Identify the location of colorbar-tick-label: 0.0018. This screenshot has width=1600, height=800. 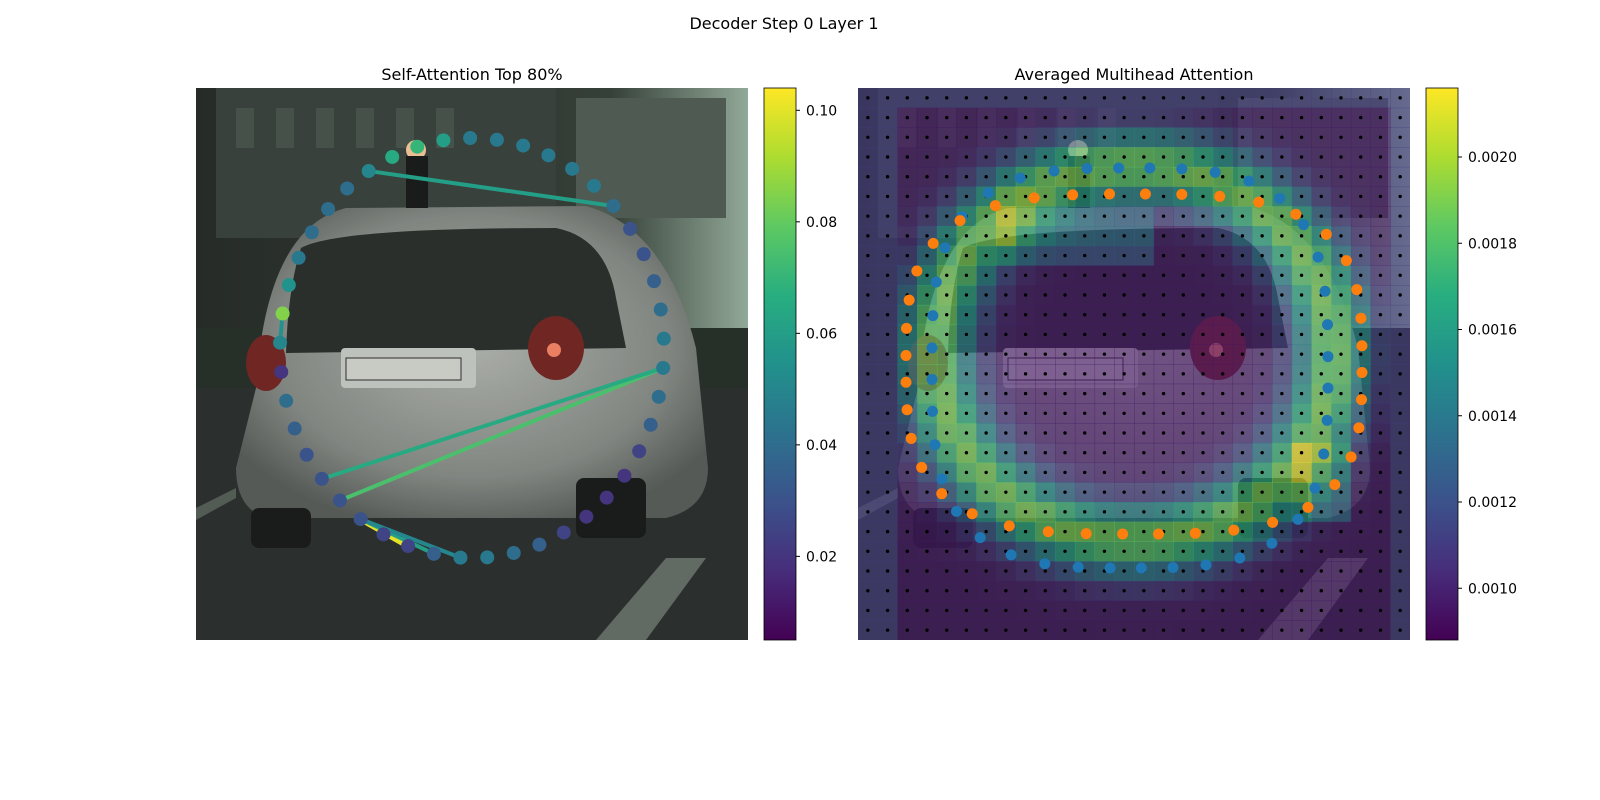
(1492, 244).